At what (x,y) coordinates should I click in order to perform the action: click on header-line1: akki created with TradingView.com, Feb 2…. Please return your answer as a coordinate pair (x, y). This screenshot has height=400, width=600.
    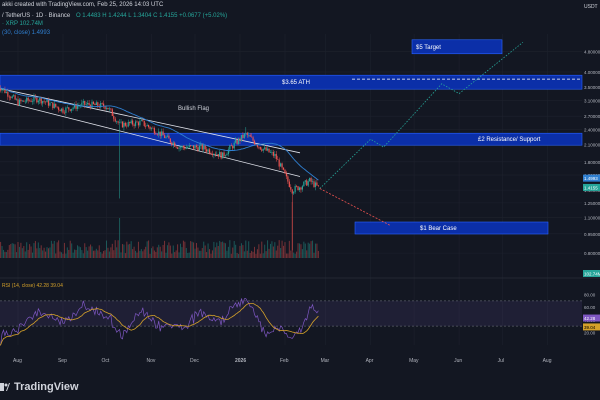
    Looking at the image, I should click on (83, 5).